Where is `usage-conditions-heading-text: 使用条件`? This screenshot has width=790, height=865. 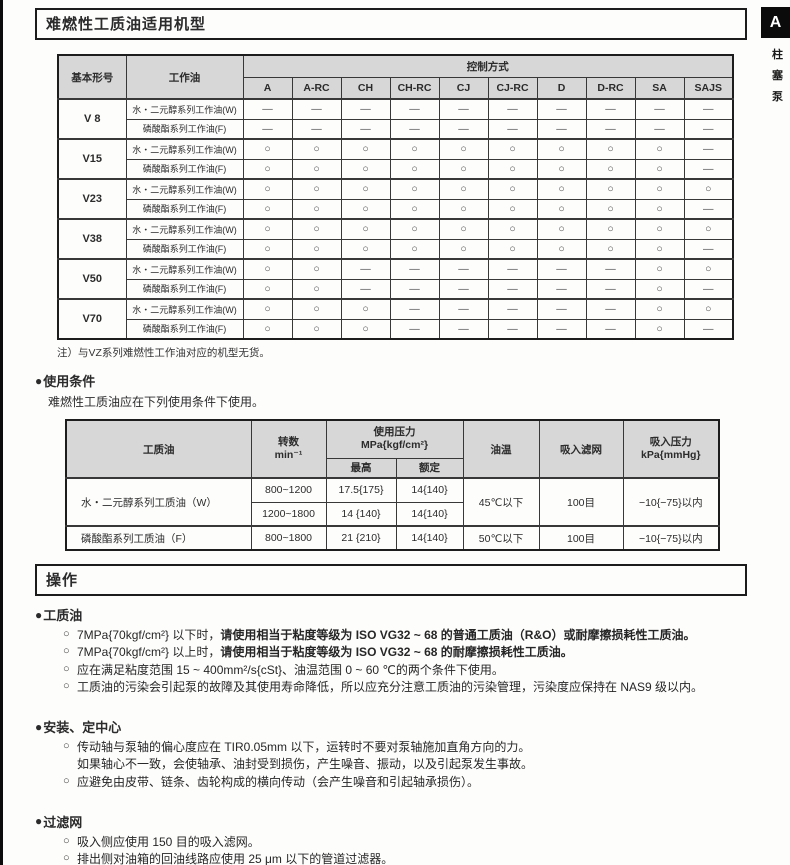
usage-conditions-heading-text: 使用条件 is located at coordinates (69, 381).